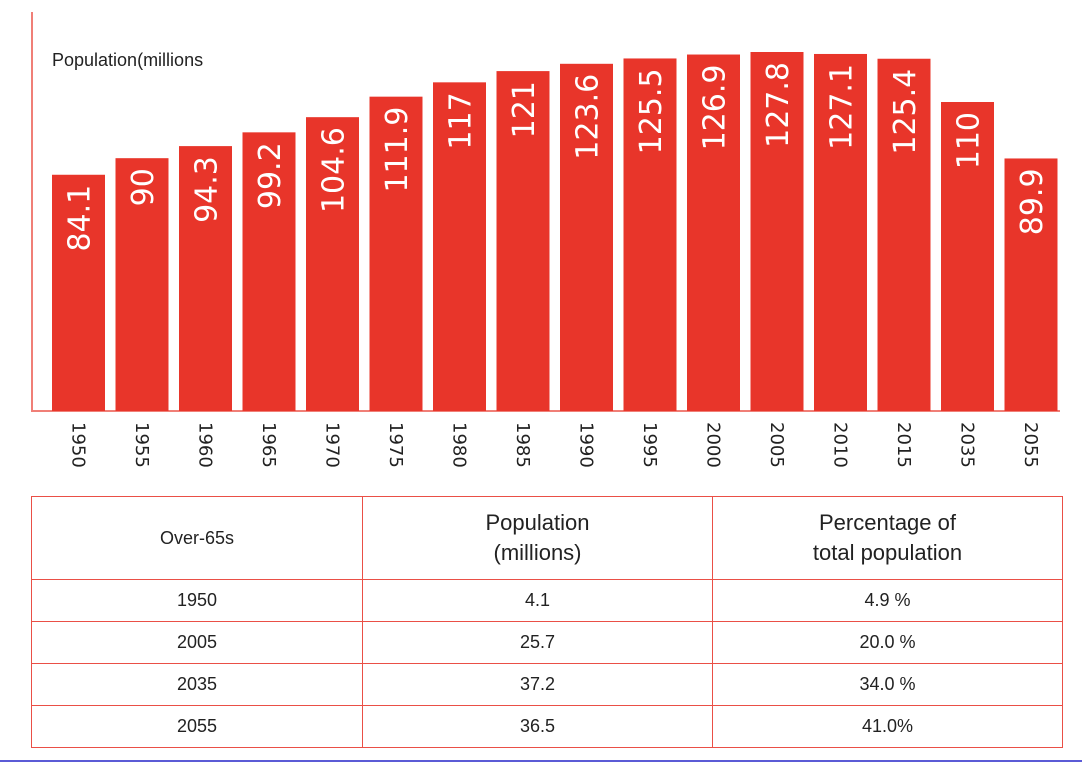 This screenshot has height=764, width=1082. Describe the element at coordinates (197, 601) in the screenshot. I see `cell-year: 1950` at that location.